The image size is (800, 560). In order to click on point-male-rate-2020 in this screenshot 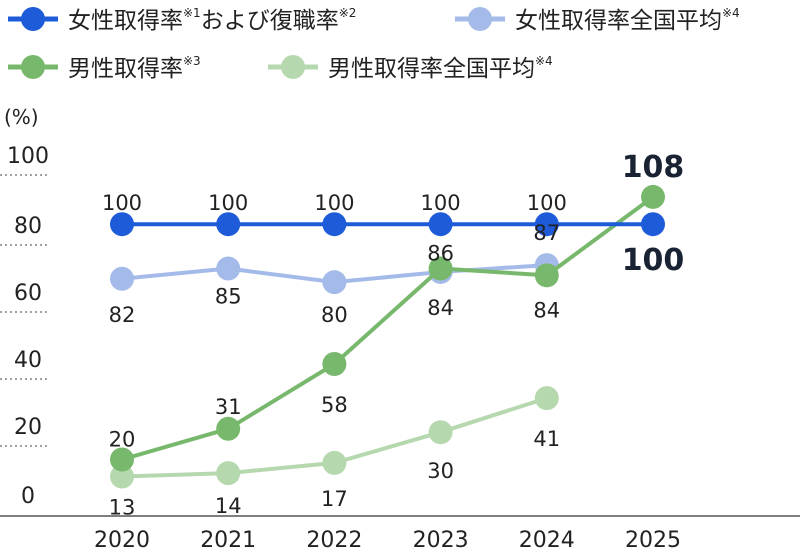, I will do `click(122, 459)`.